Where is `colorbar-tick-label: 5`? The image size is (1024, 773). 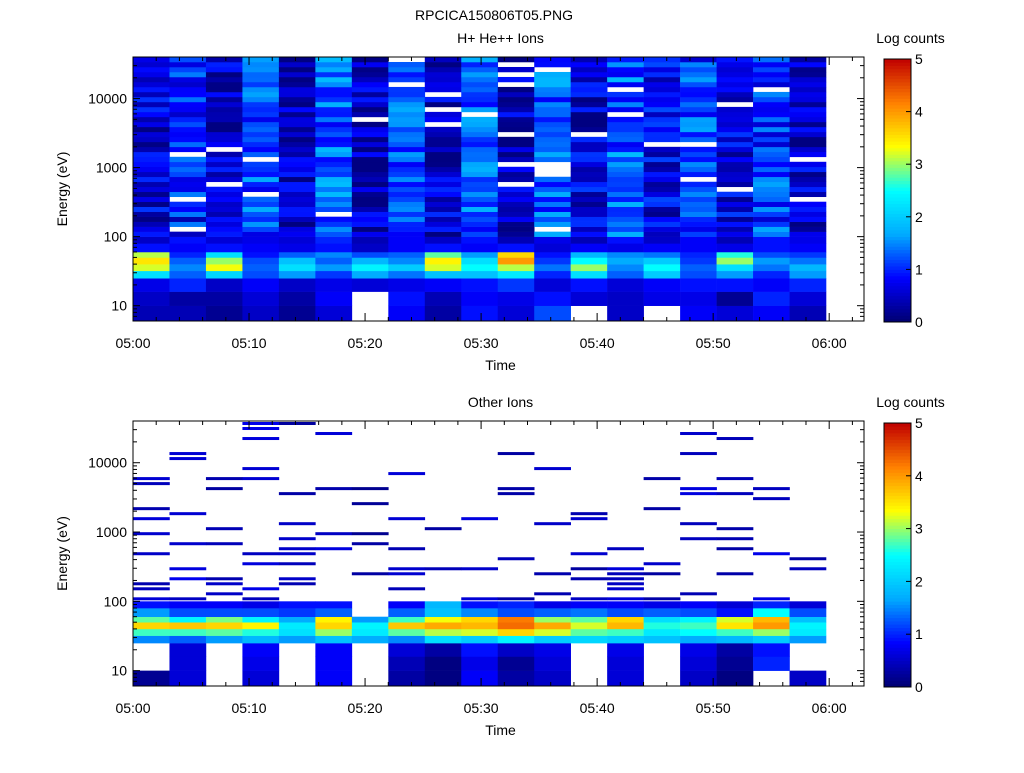 colorbar-tick-label: 5 is located at coordinates (919, 59).